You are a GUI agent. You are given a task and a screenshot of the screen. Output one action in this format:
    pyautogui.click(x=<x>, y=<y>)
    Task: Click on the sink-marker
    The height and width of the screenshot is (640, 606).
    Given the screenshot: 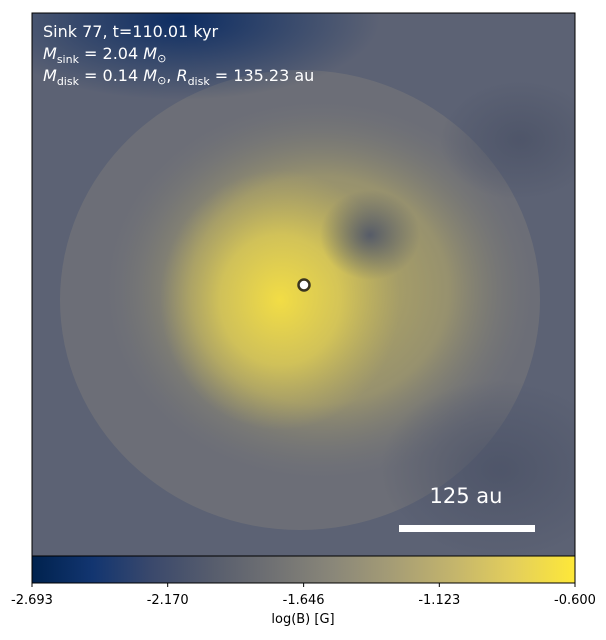 What is the action you would take?
    pyautogui.click(x=304, y=285)
    